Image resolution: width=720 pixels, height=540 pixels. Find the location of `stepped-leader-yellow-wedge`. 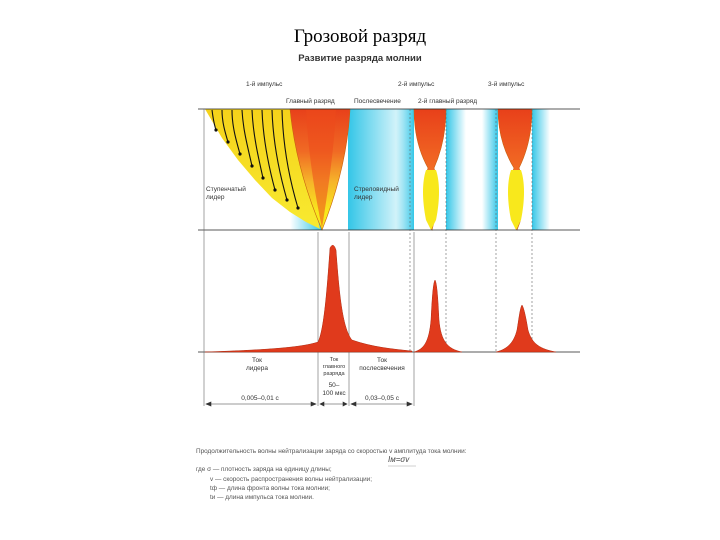

stepped-leader-yellow-wedge is located at coordinates (262, 169).